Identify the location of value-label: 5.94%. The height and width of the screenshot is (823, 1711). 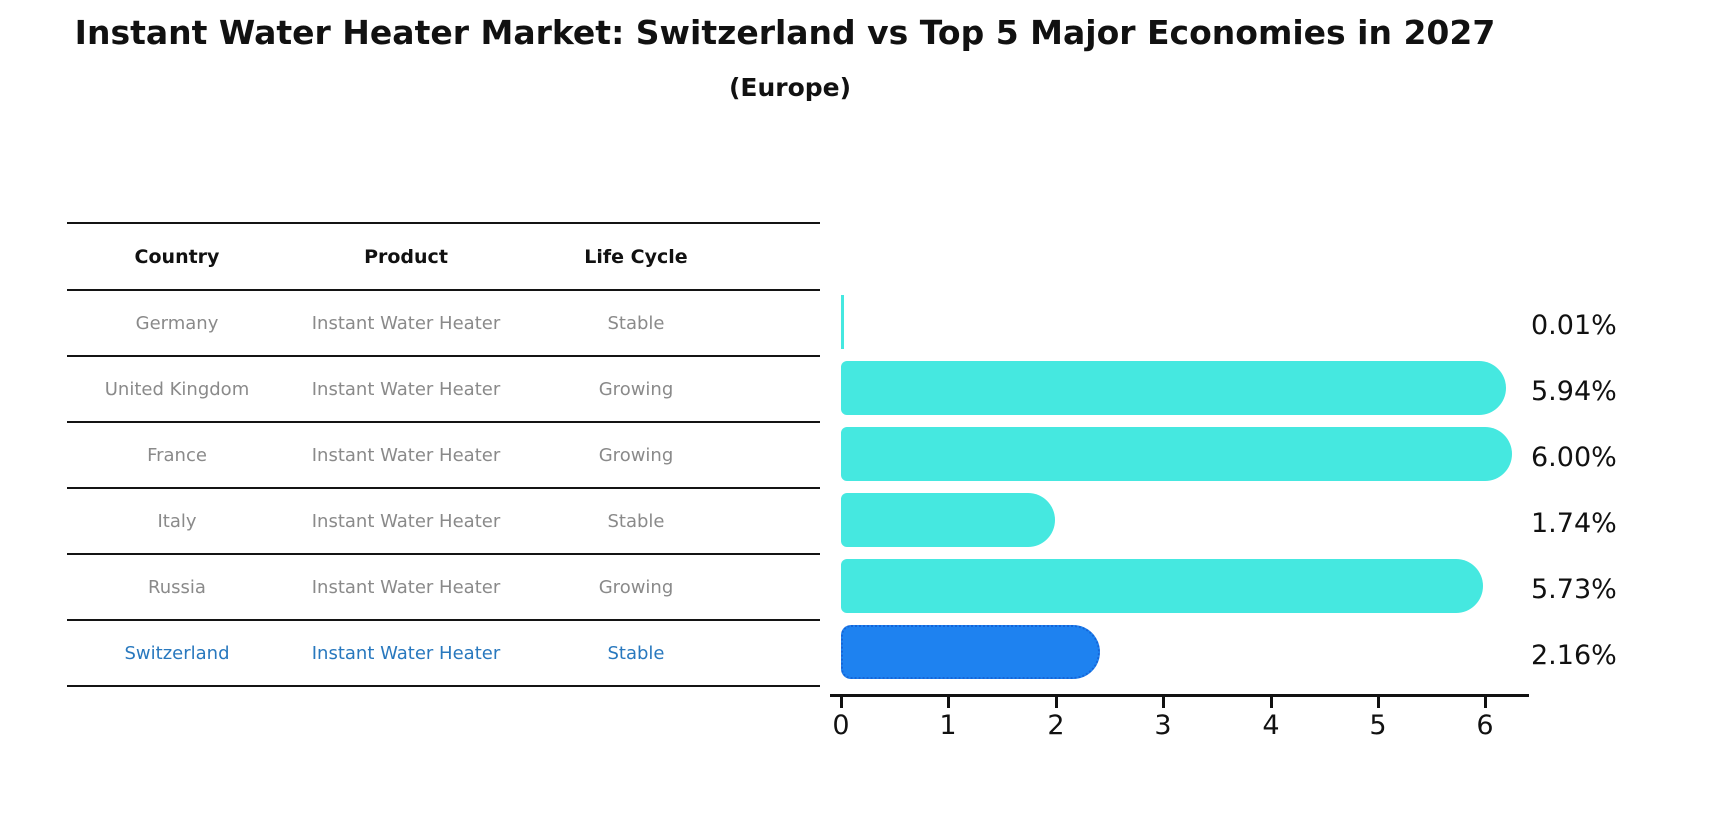
(1574, 391).